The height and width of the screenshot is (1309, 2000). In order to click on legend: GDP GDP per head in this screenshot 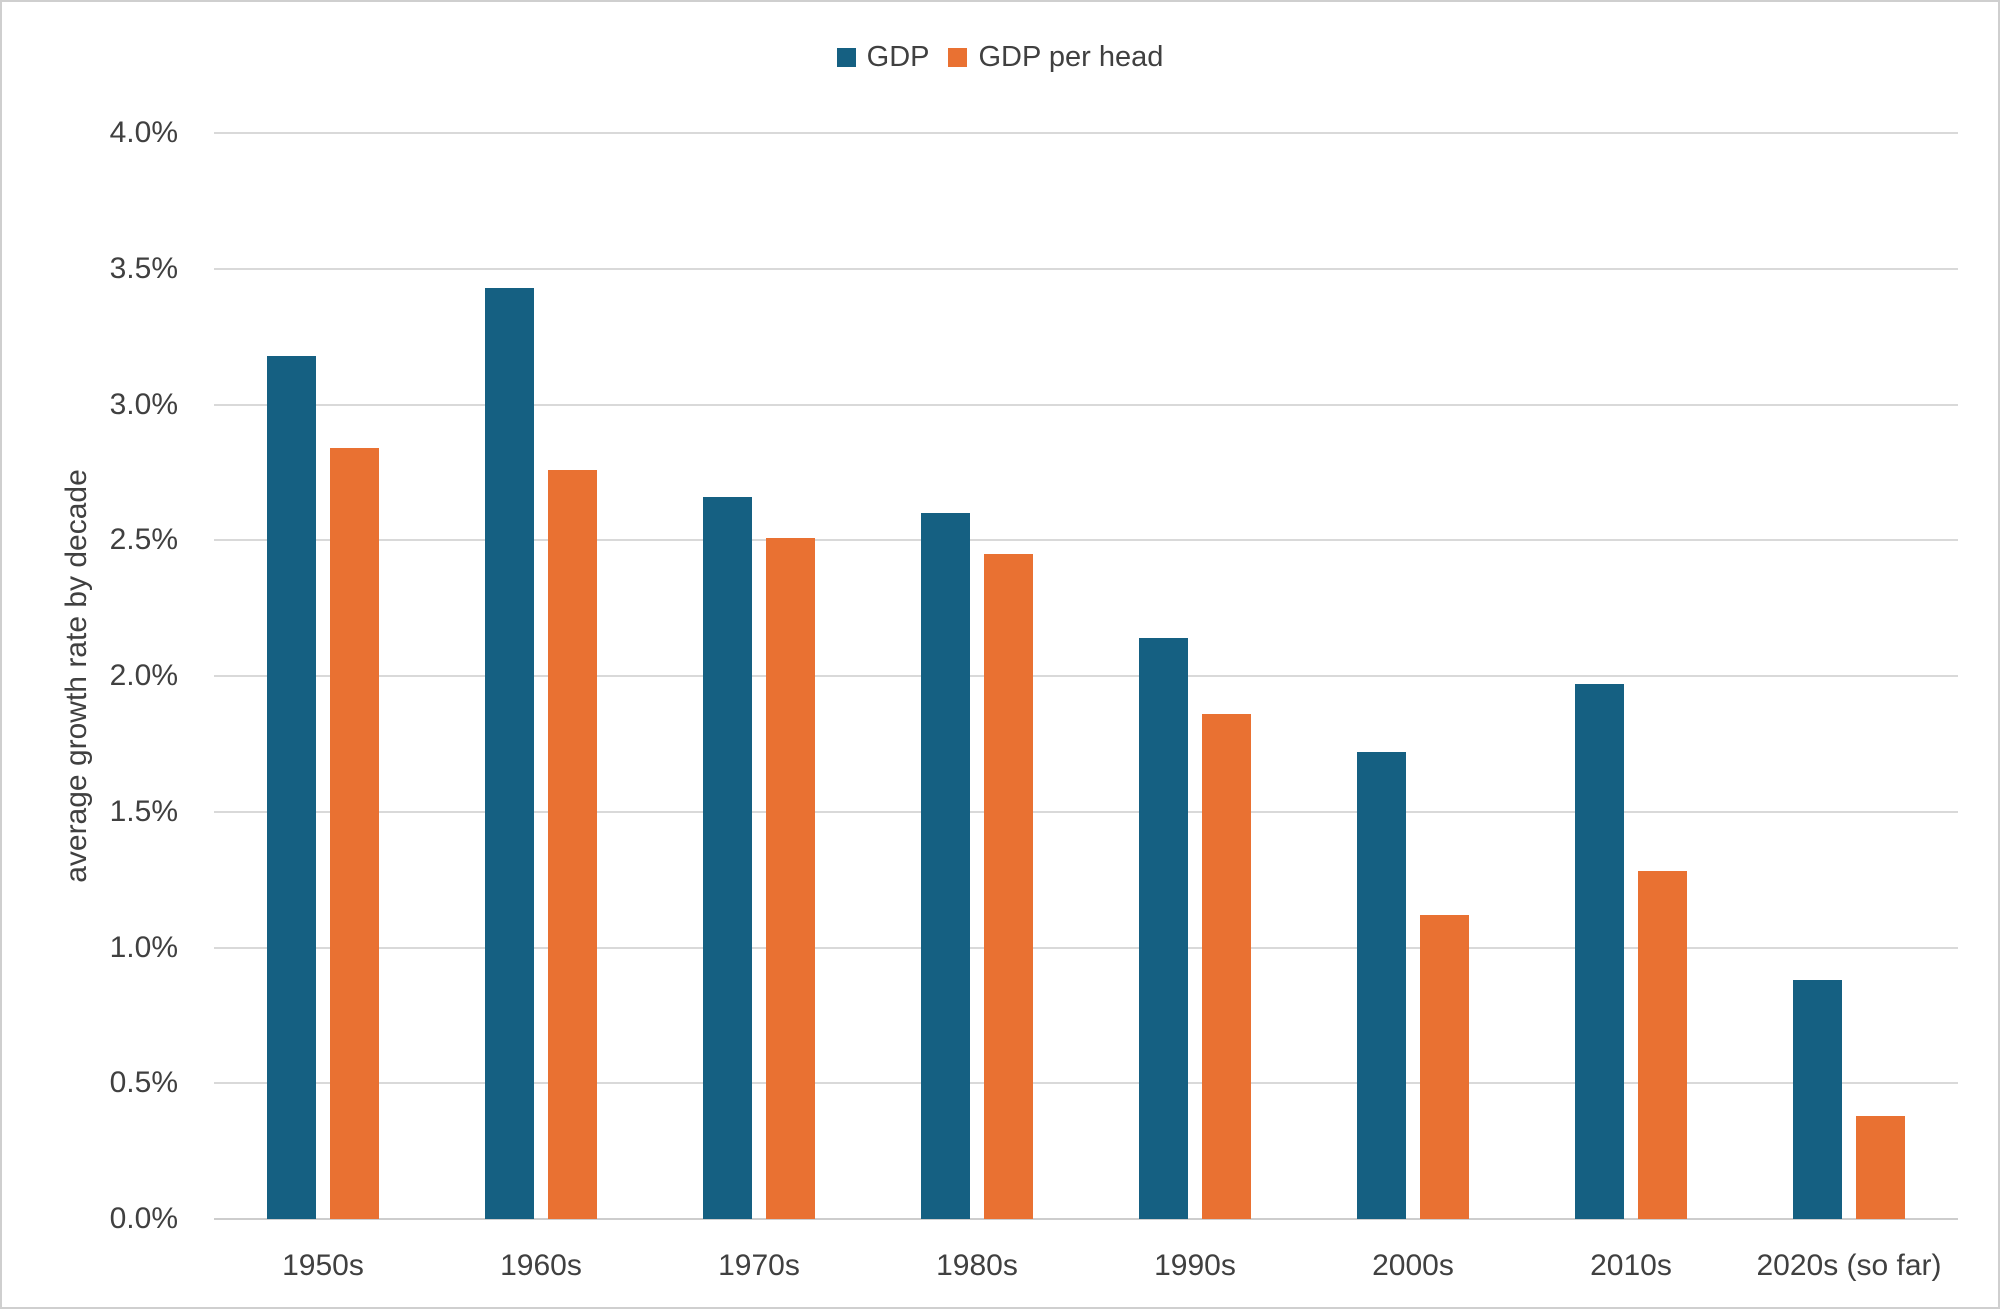, I will do `click(1000, 57)`.